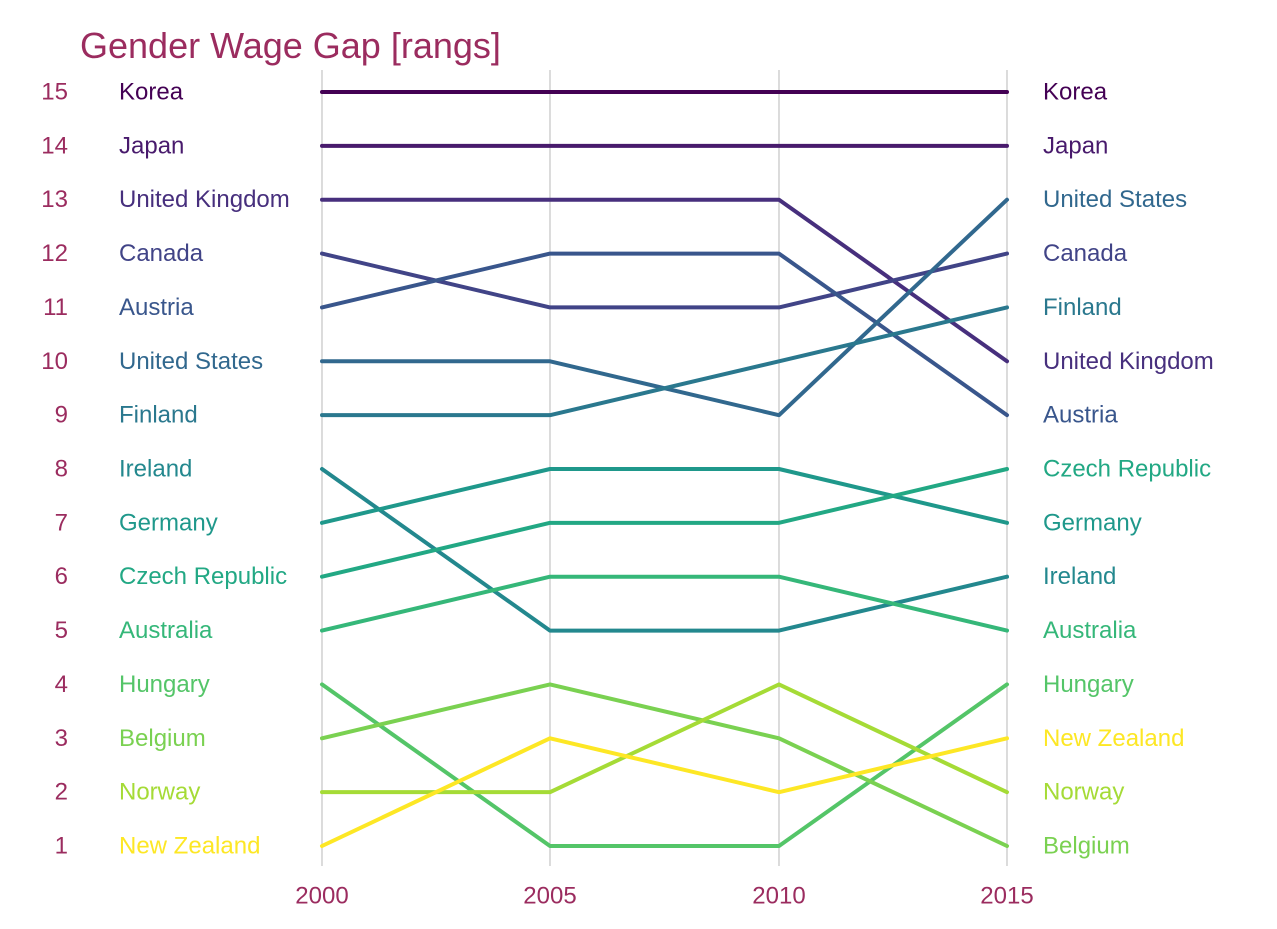  I want to click on rank-tick-1: 1, so click(61, 846).